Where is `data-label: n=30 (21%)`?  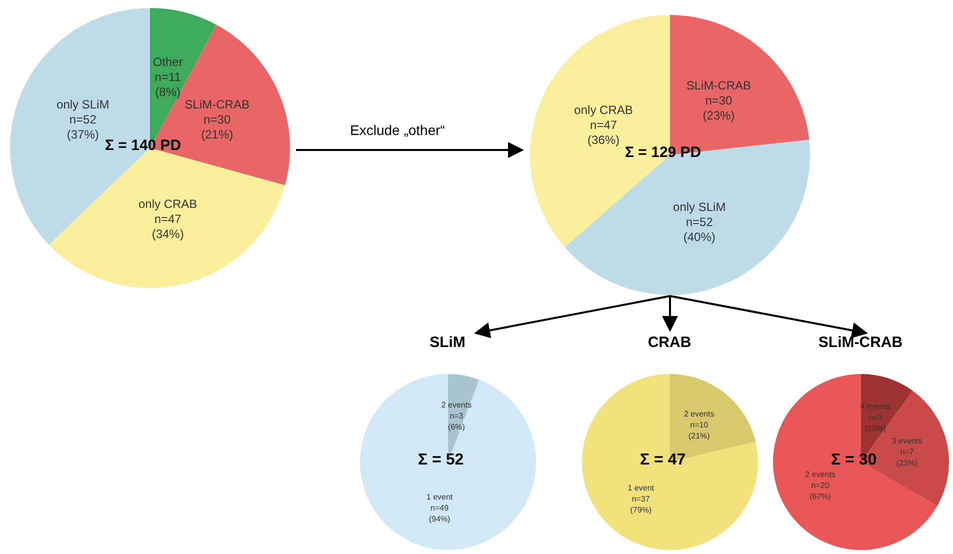
data-label: n=30 (21%) is located at coordinates (217, 127).